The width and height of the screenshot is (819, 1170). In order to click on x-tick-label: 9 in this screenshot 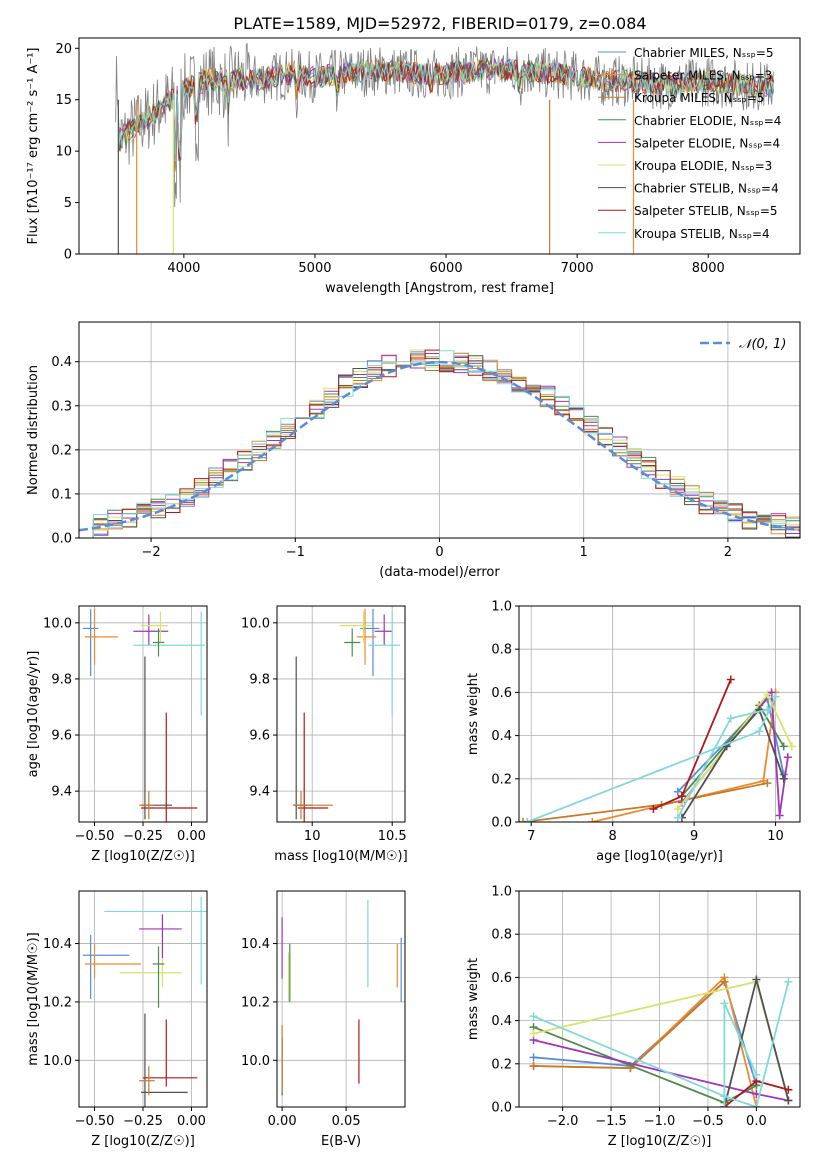, I will do `click(694, 836)`.